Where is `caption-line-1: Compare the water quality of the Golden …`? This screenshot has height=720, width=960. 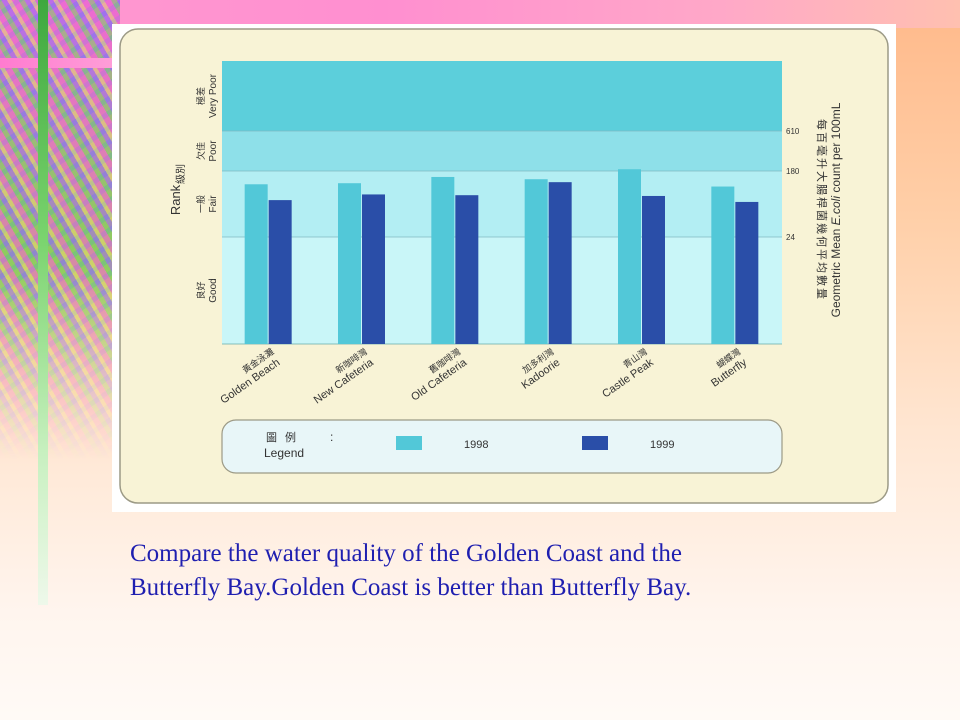
caption-line-1: Compare the water quality of the Golden … is located at coordinates (406, 553).